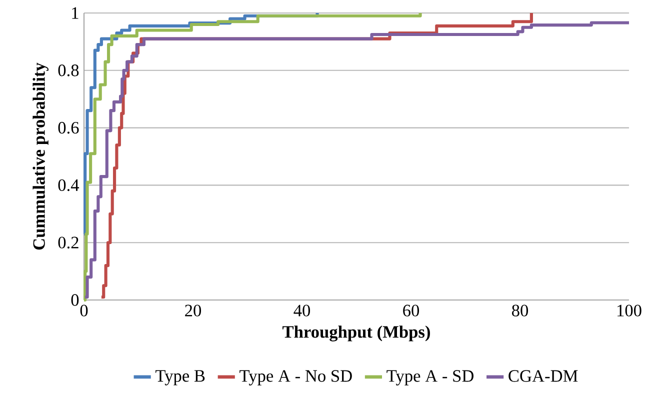  I want to click on legend-label: Type B, so click(180, 378).